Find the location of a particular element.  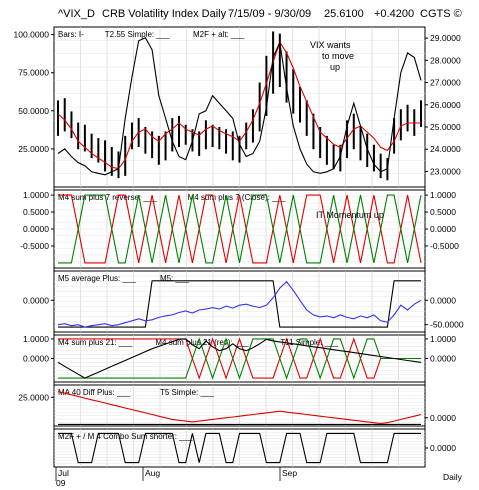

annotation-text: up is located at coordinates (335, 67).